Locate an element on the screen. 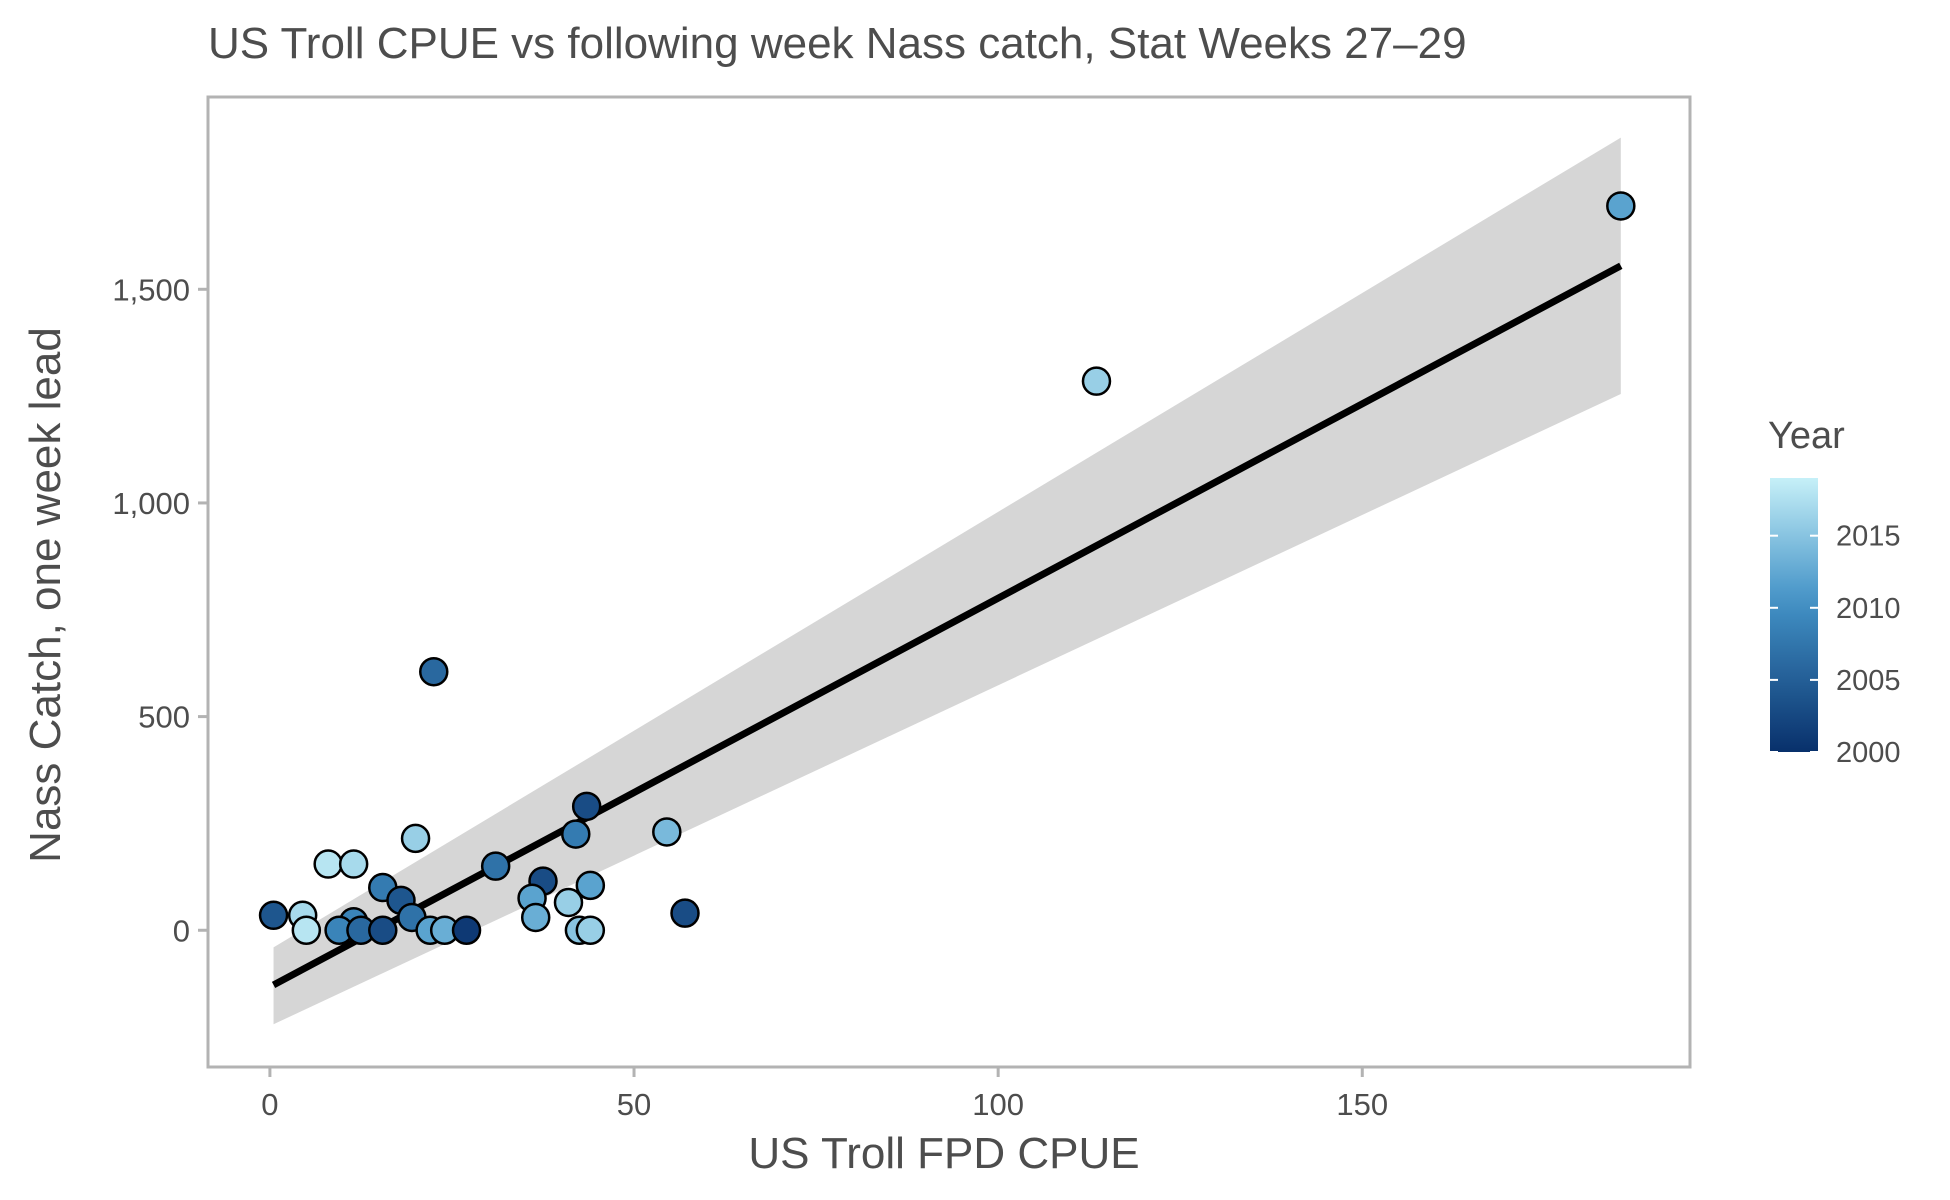  year-legend: Year 2000 2005 2010 2015 is located at coordinates (1834, 592).